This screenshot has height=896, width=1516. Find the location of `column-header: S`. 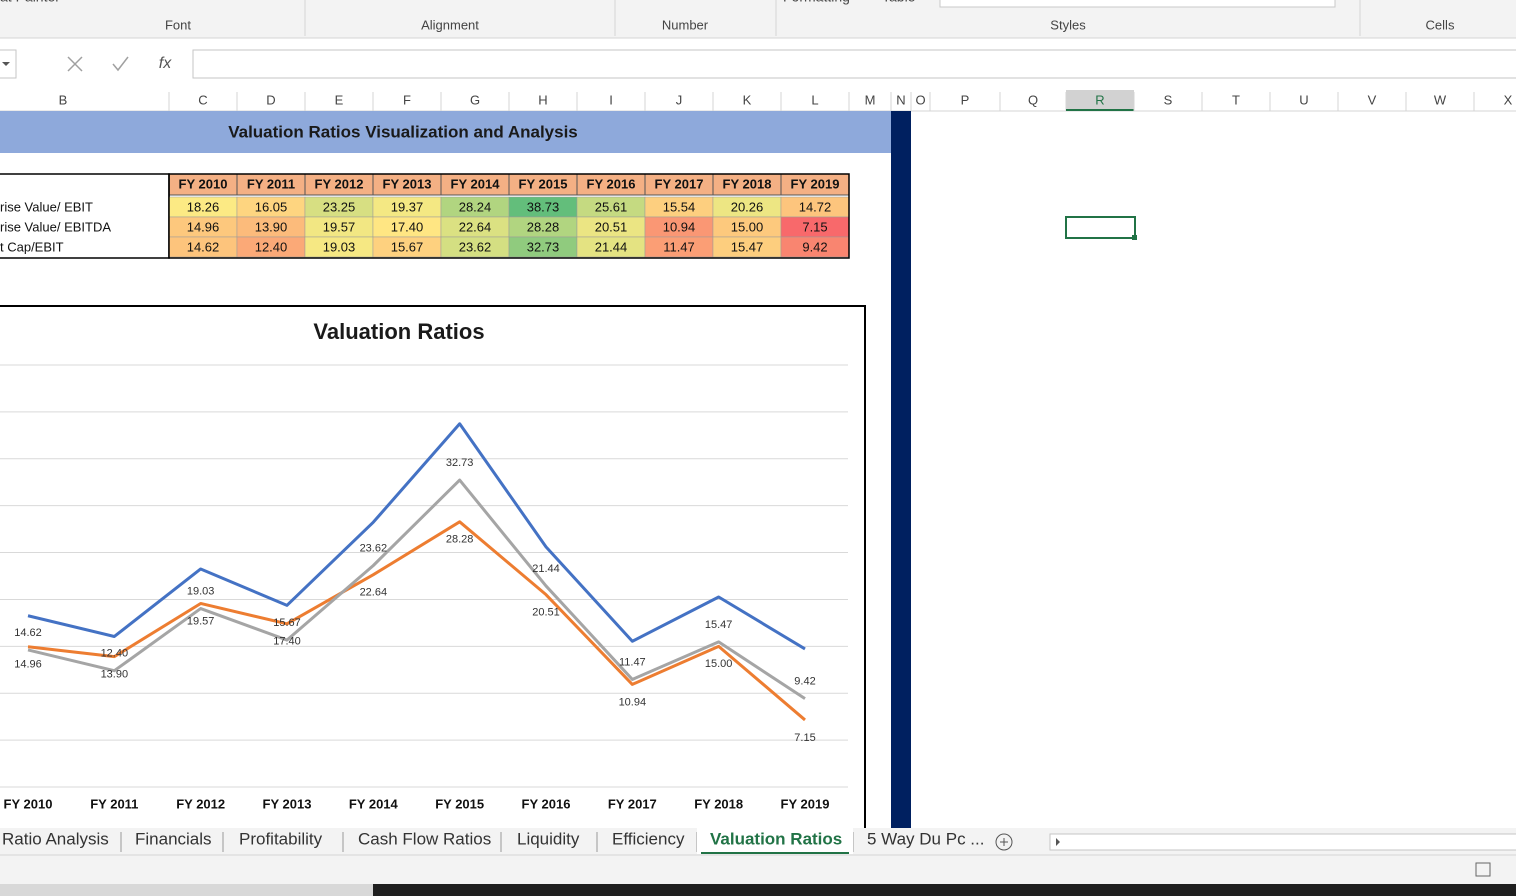

column-header: S is located at coordinates (1168, 99).